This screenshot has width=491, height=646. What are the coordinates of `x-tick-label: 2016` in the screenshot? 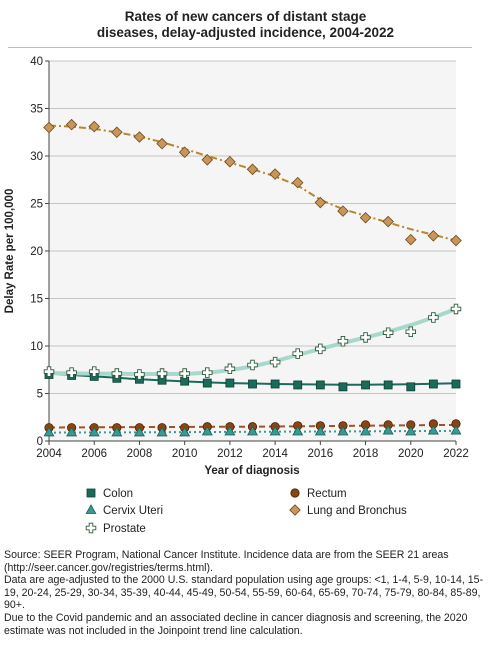 It's located at (321, 454).